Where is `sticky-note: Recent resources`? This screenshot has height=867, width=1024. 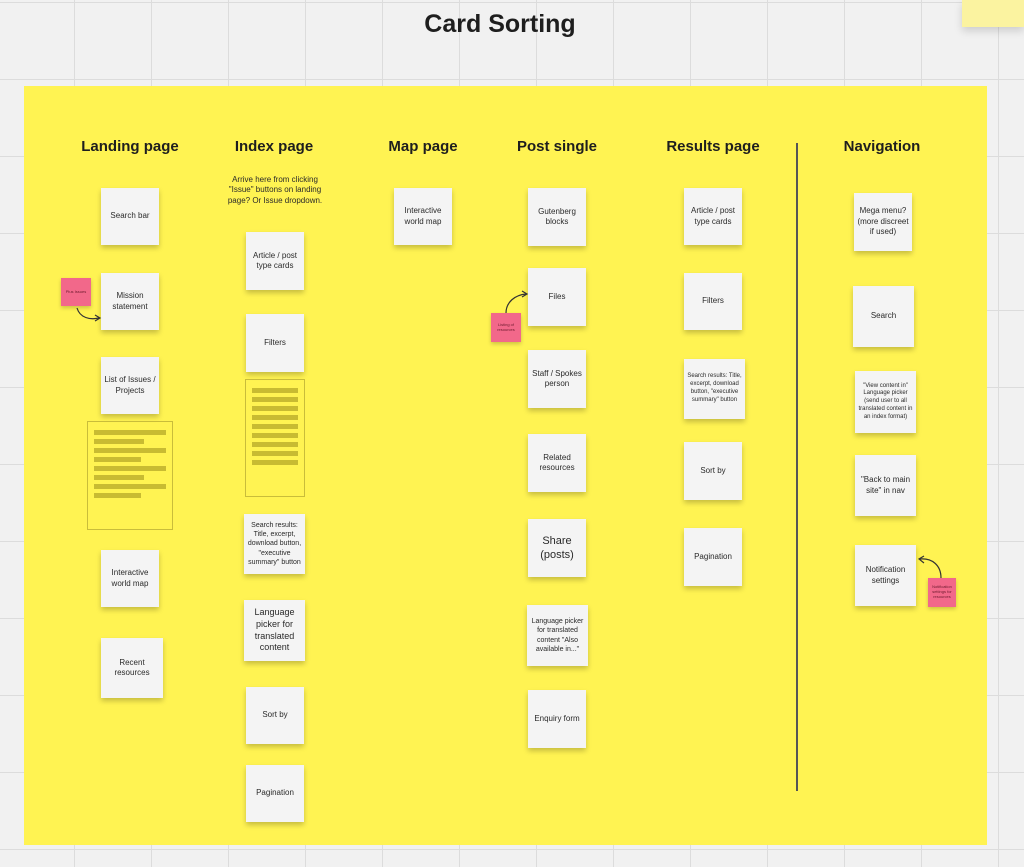
sticky-note: Recent resources is located at coordinates (132, 668).